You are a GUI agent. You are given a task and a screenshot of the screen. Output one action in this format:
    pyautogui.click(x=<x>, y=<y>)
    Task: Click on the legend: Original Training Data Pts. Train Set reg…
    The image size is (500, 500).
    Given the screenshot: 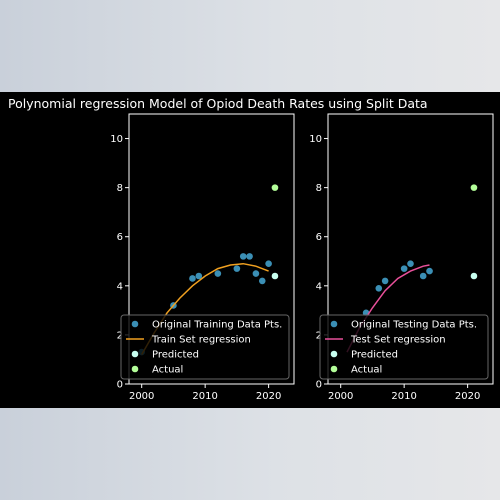 What is the action you would take?
    pyautogui.click(x=205, y=347)
    